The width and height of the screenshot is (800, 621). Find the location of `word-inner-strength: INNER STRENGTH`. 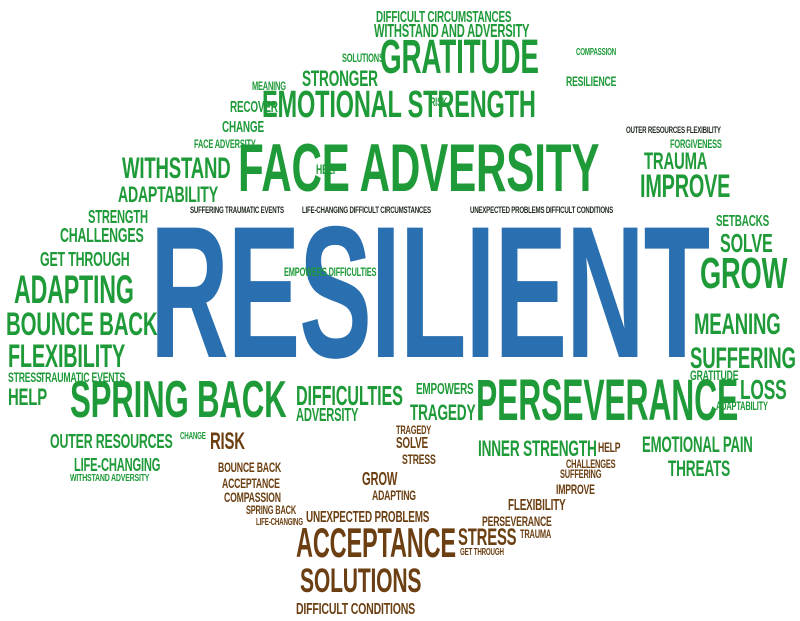

word-inner-strength: INNER STRENGTH is located at coordinates (537, 448).